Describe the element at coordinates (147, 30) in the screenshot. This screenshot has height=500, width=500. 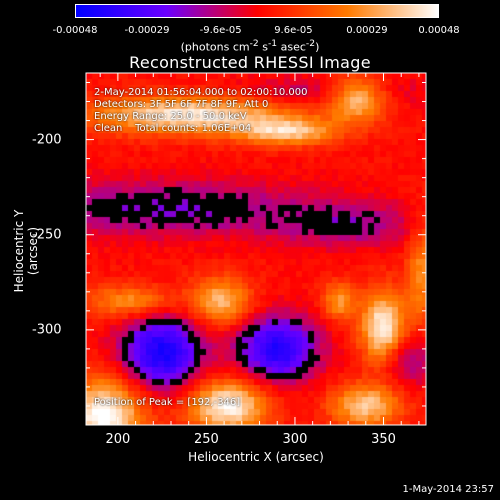
I see `colorbar-tick-label: -0.00029` at that location.